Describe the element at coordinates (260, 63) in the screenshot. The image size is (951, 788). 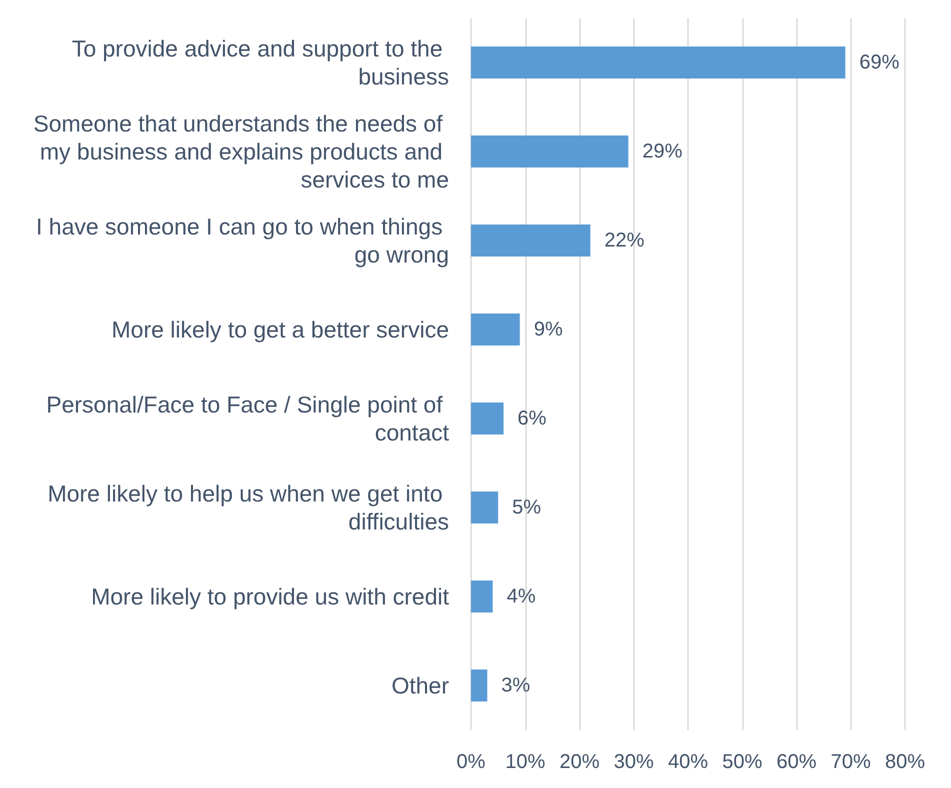
I see `y-tick-label: To provide advice and support to the business` at that location.